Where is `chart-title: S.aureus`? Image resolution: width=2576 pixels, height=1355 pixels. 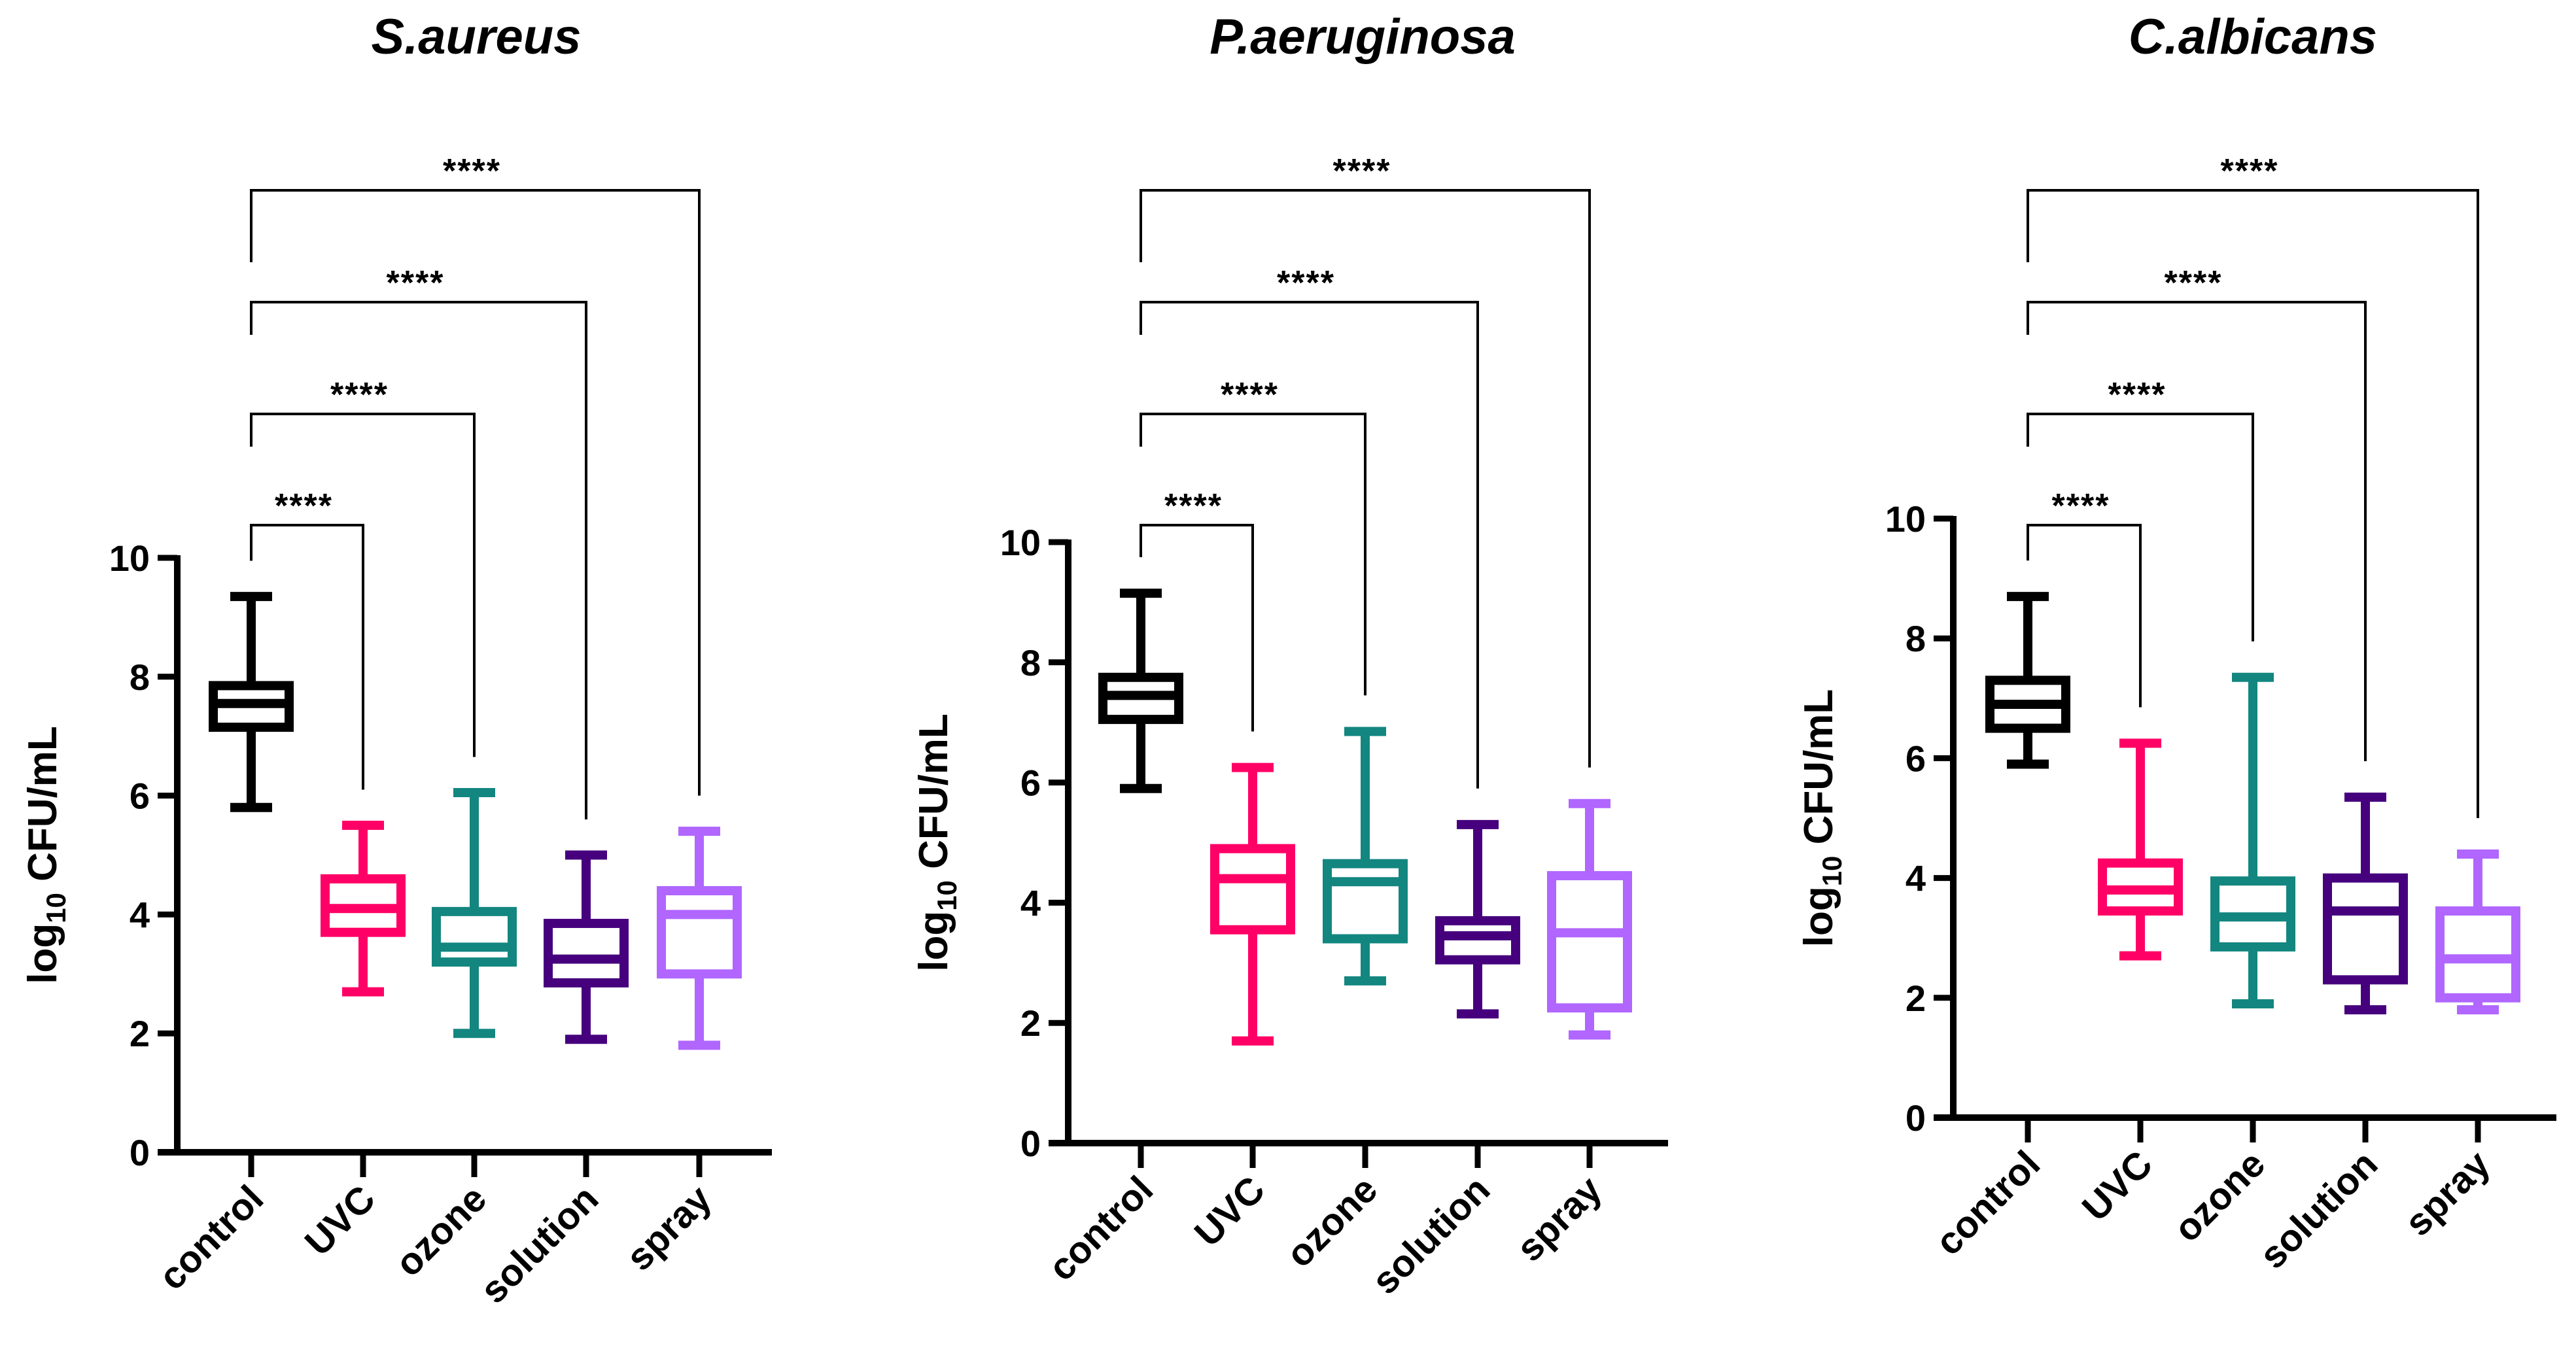
chart-title: S.aureus is located at coordinates (476, 37).